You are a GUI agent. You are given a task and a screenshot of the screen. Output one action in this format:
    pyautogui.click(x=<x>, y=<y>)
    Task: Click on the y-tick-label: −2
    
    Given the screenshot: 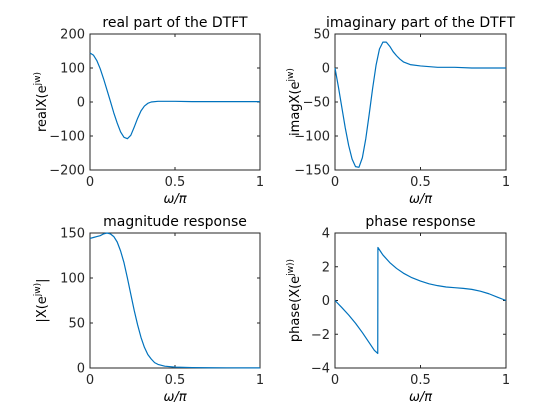 What is the action you would take?
    pyautogui.click(x=320, y=335)
    